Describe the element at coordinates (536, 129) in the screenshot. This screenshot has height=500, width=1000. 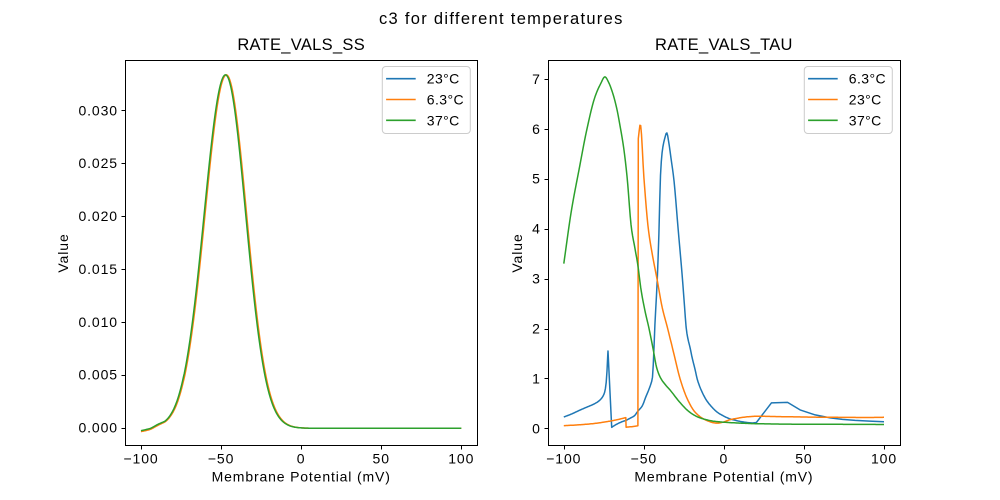
I see `svg-text: 6` at that location.